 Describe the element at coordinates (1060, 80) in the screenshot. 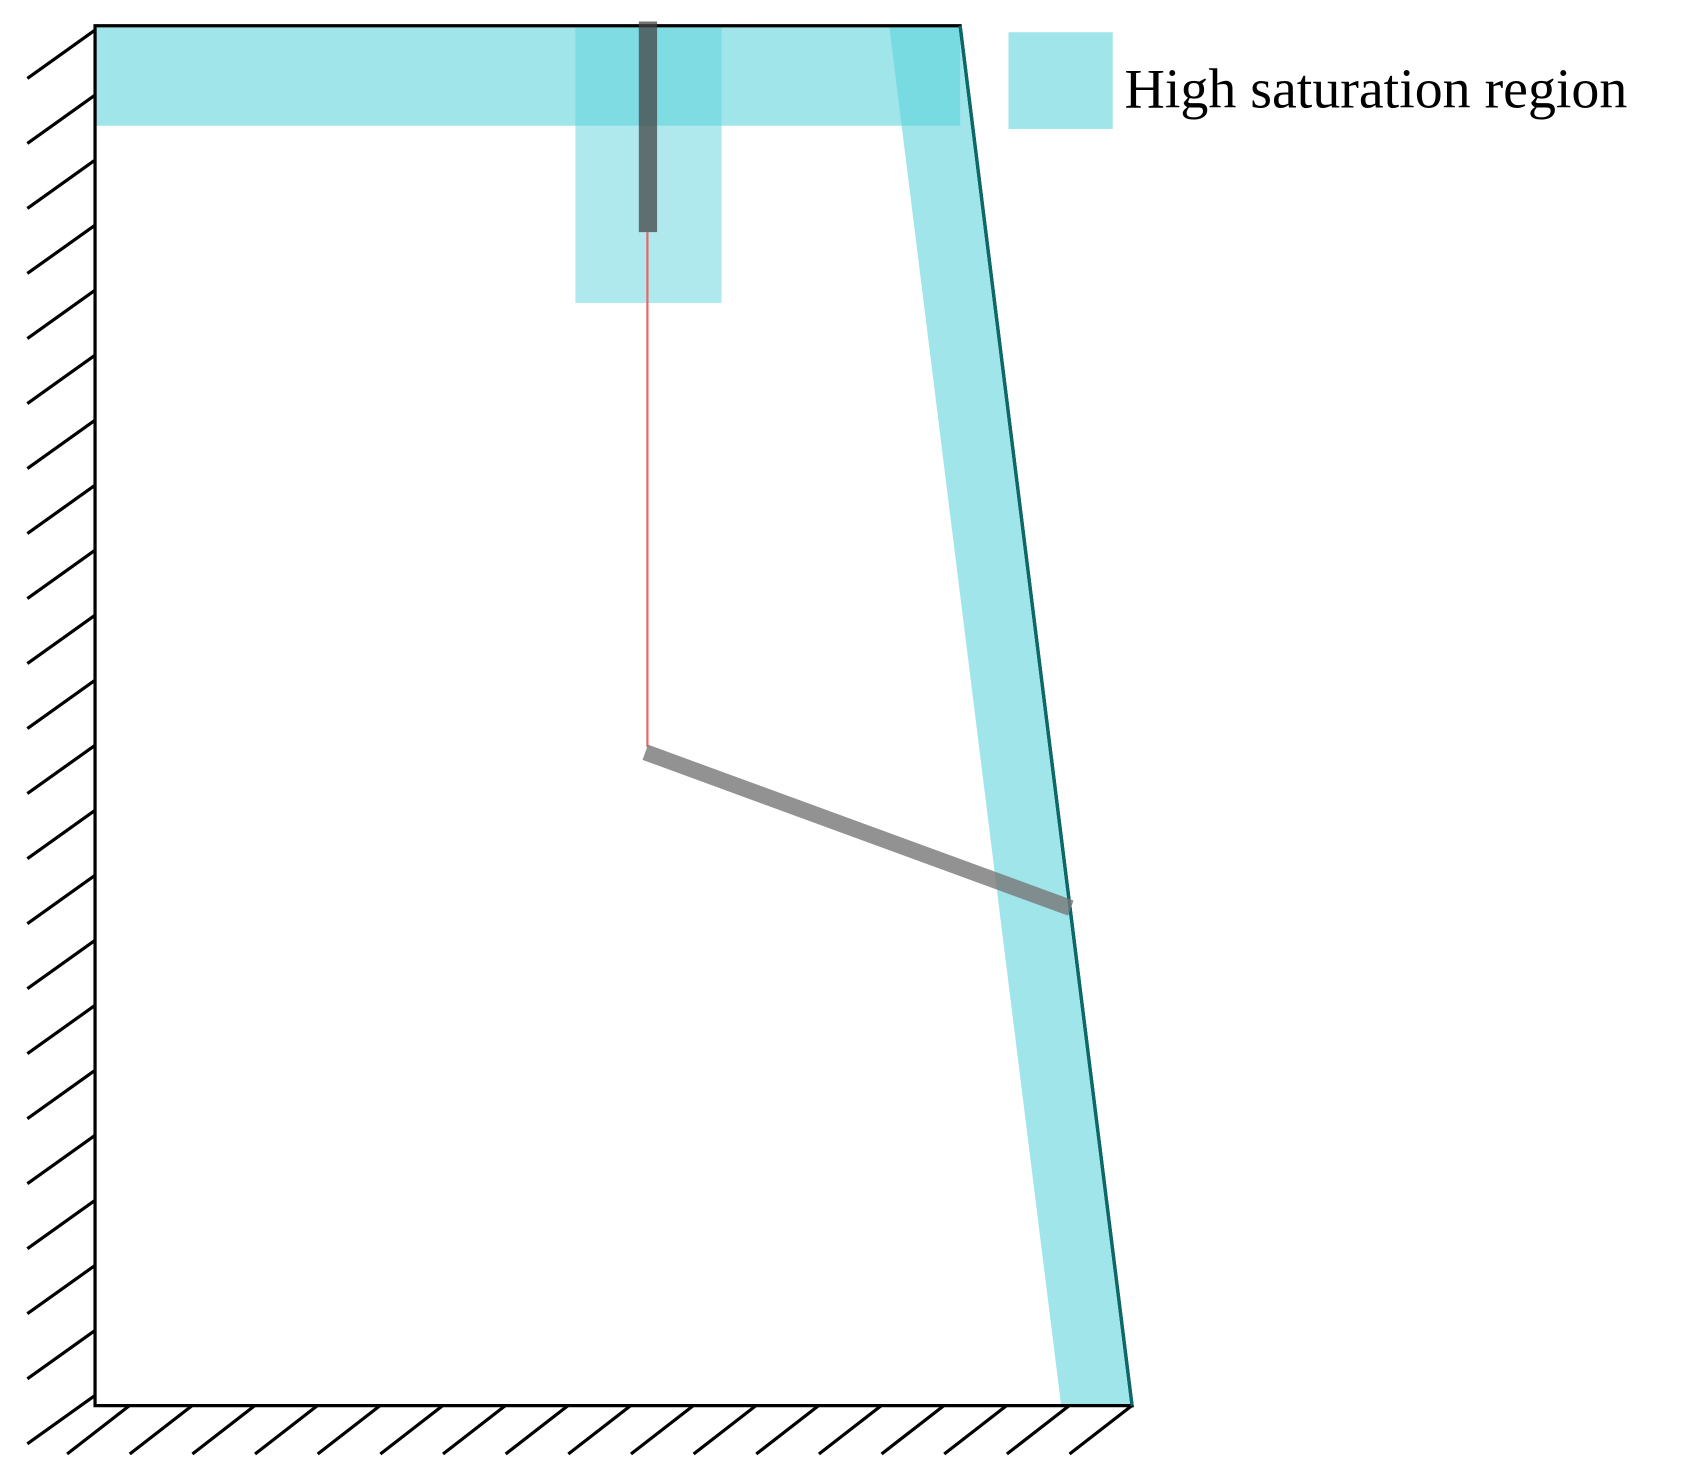

I see `legend-swatch` at that location.